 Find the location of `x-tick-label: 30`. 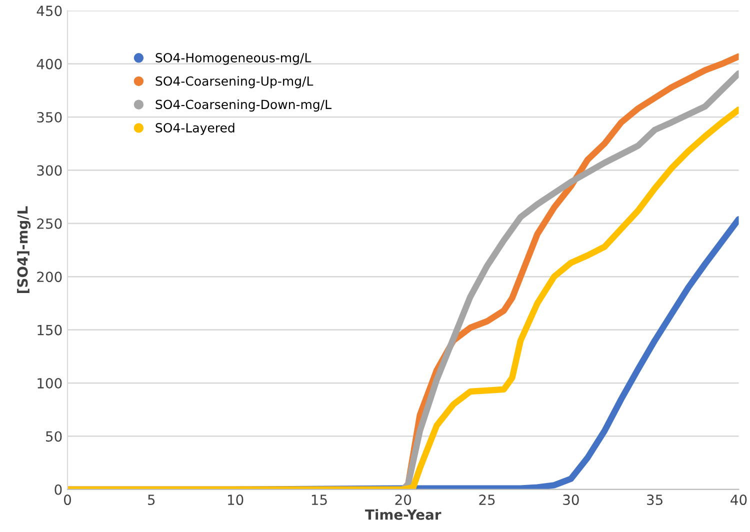

x-tick-label: 30 is located at coordinates (571, 500).